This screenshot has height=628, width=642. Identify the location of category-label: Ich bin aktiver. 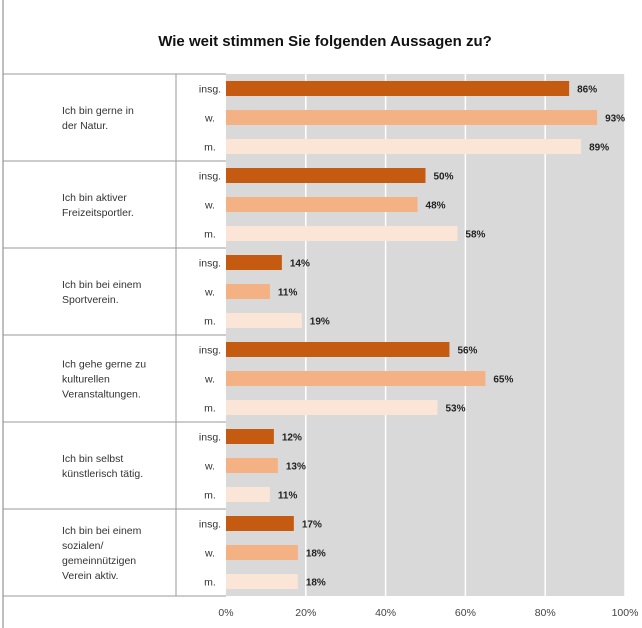
(94, 198).